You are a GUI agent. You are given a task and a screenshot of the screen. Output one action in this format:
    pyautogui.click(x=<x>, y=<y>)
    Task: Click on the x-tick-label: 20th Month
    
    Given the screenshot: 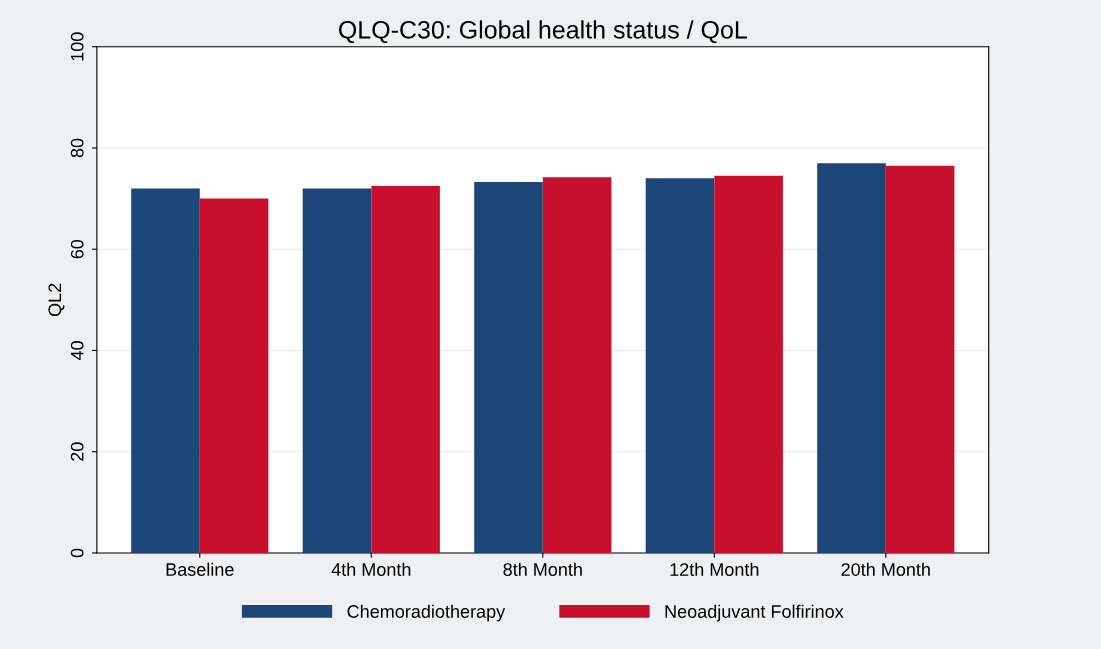 What is the action you would take?
    pyautogui.click(x=885, y=569)
    